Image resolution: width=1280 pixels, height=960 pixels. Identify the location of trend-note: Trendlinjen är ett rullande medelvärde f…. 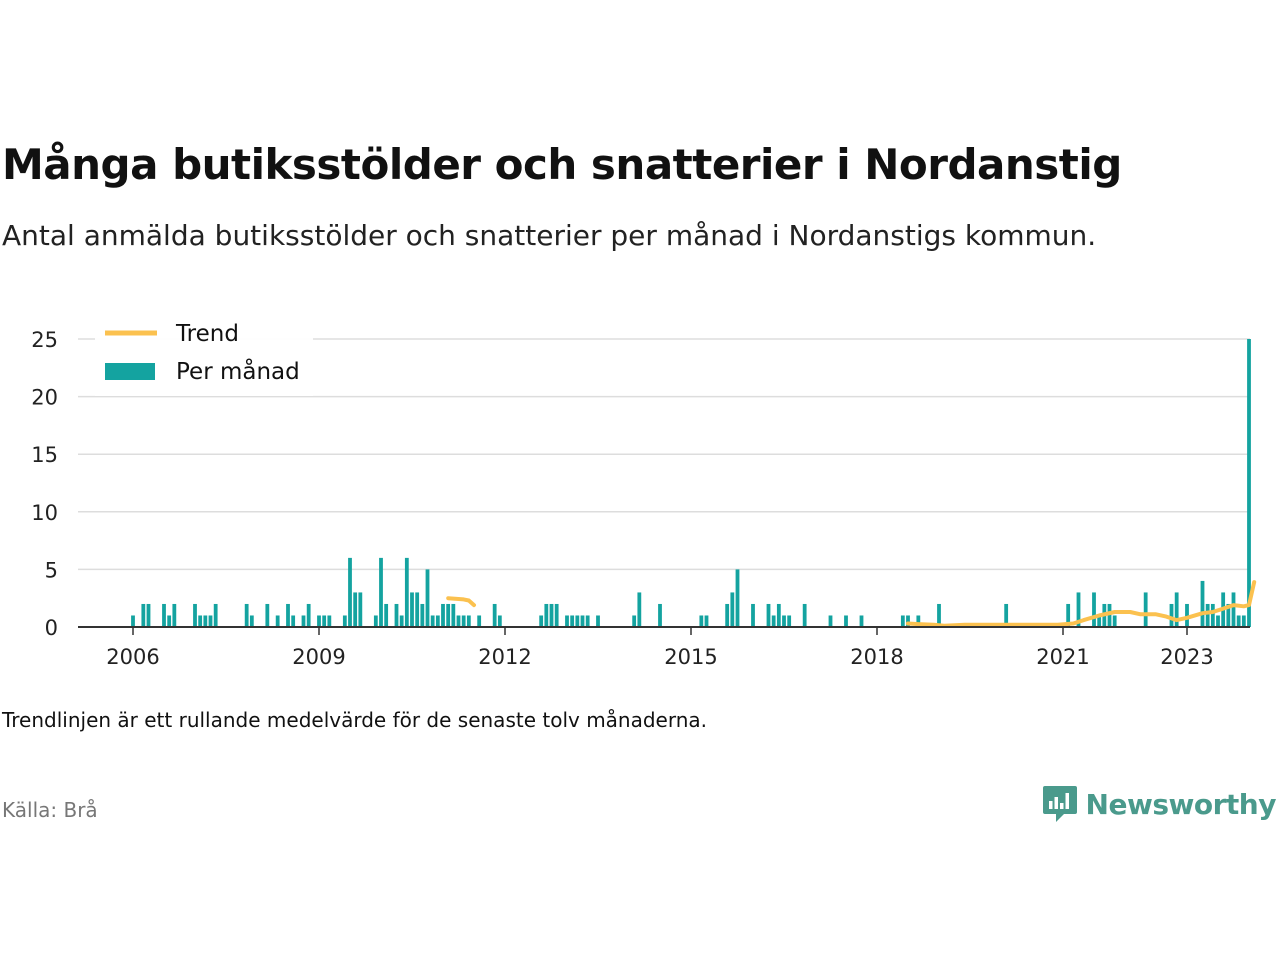
(355, 720).